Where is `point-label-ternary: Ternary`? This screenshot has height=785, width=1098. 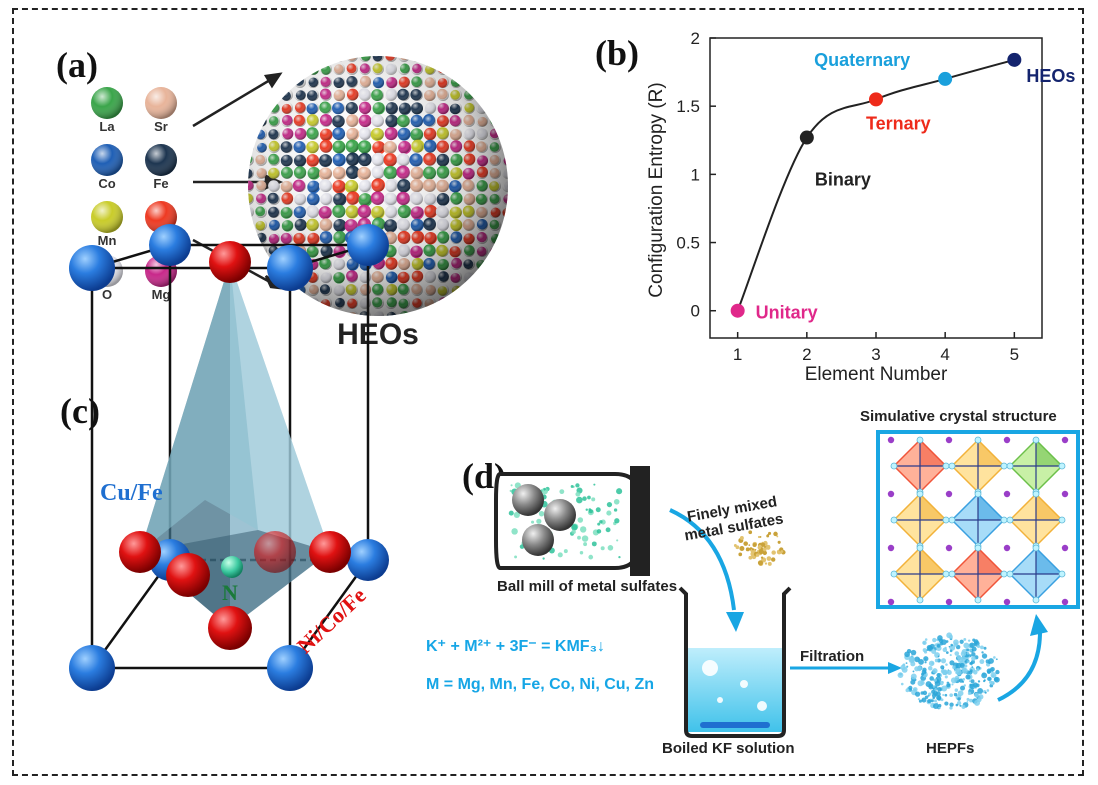 point-label-ternary: Ternary is located at coordinates (898, 123).